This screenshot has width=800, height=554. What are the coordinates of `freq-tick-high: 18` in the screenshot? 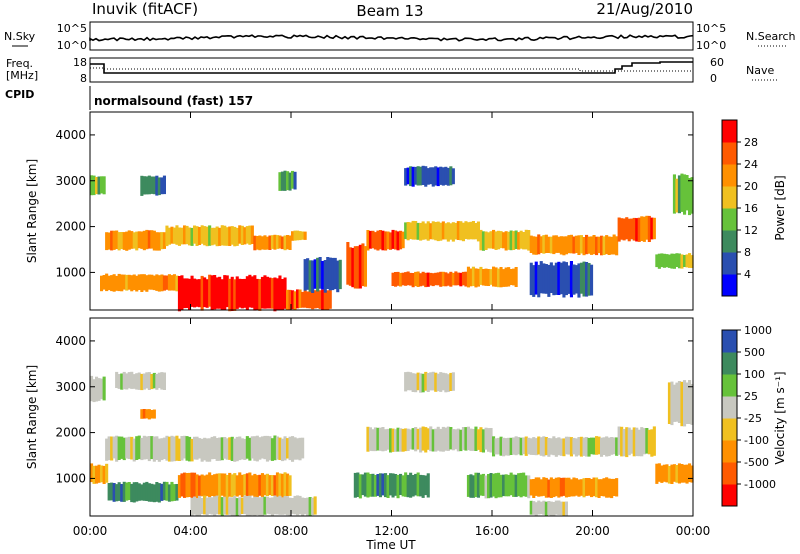 It's located at (80, 62).